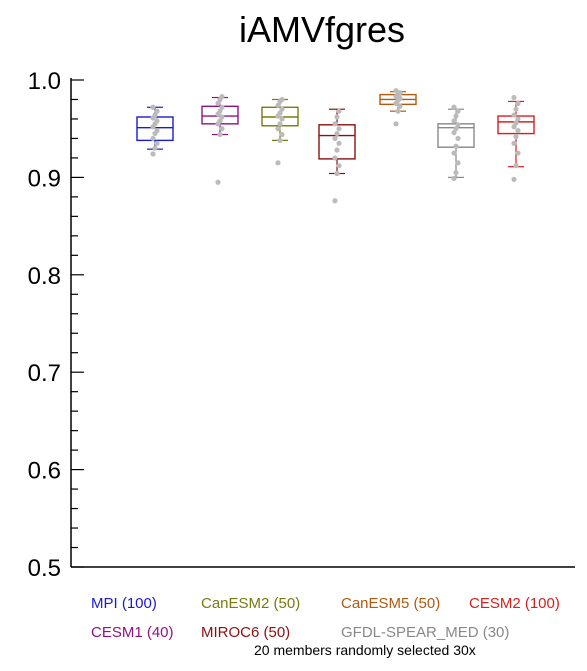 The width and height of the screenshot is (587, 671). What do you see at coordinates (44, 276) in the screenshot?
I see `y-tick-label: 0.8` at bounding box center [44, 276].